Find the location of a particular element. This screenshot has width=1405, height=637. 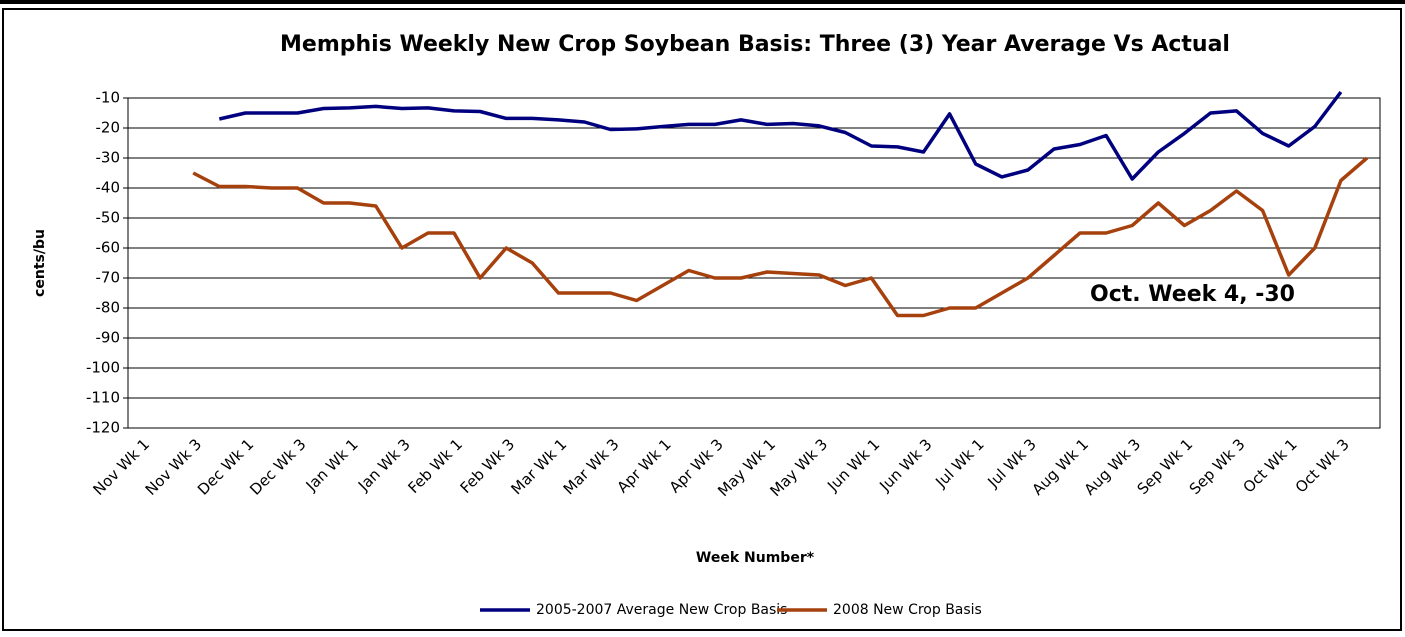

y-axis-title: cents/bu is located at coordinates (40, 263).